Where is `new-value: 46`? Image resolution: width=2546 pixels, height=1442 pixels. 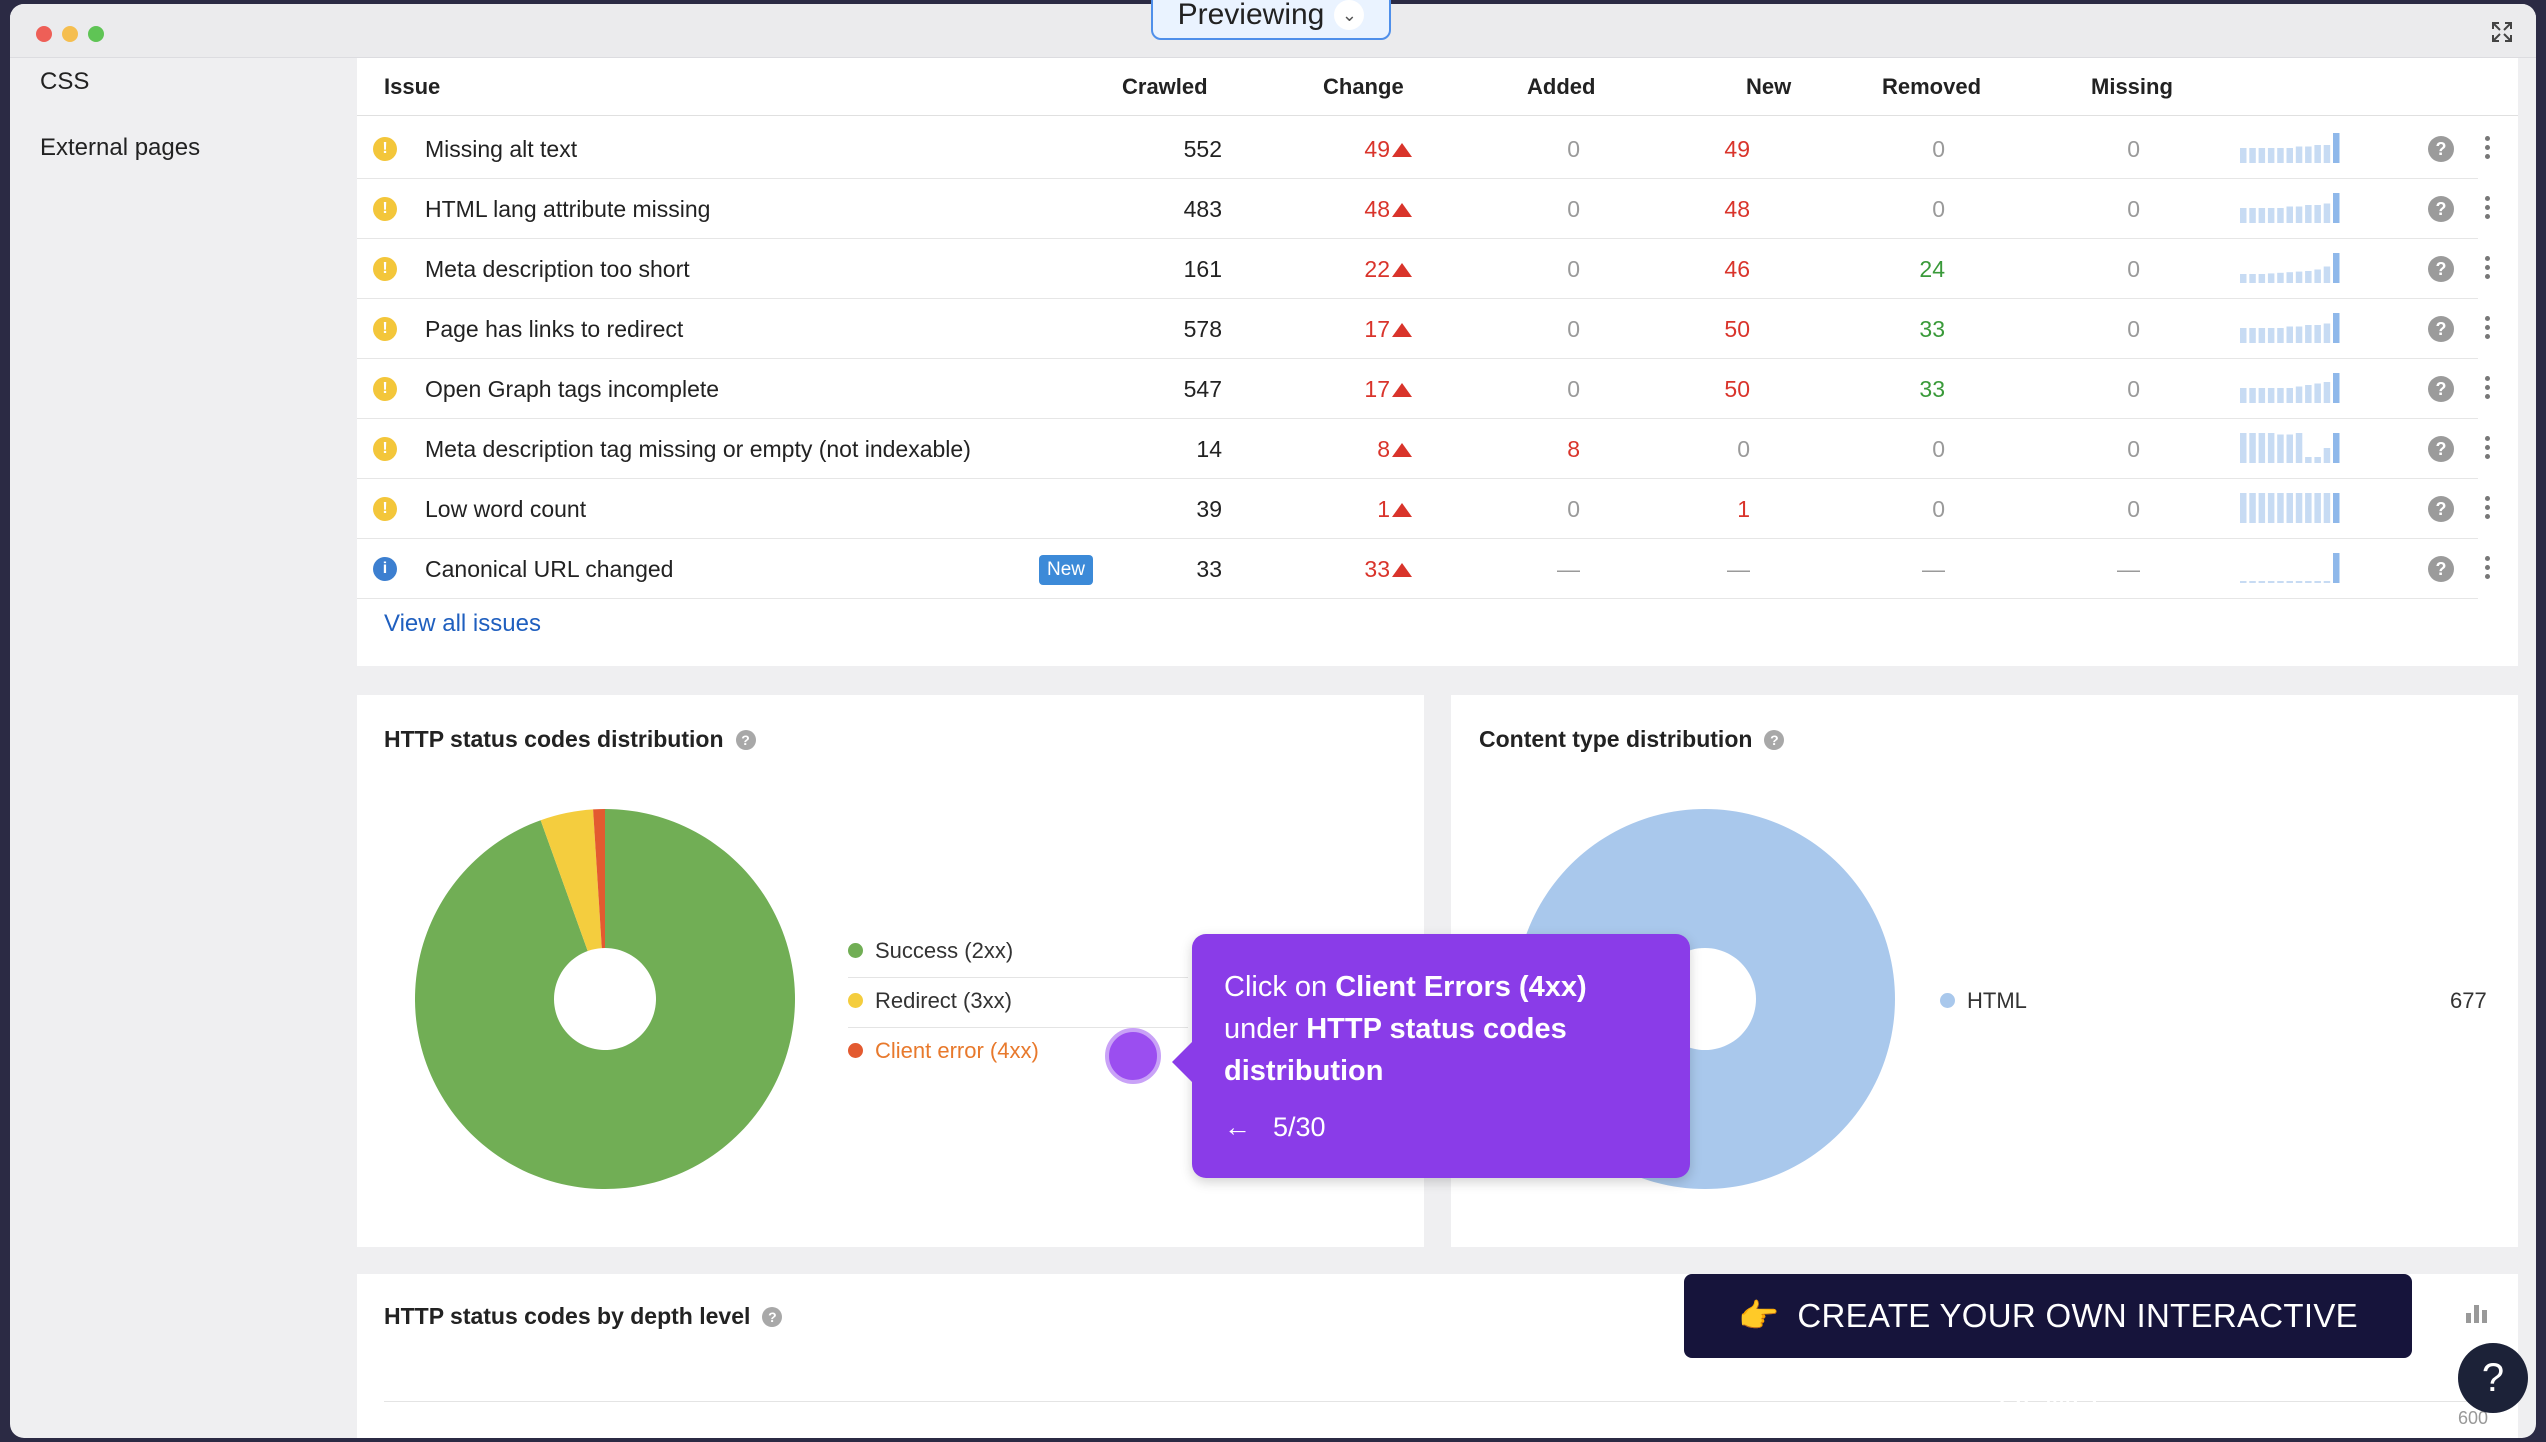
new-value: 46 is located at coordinates (1737, 269).